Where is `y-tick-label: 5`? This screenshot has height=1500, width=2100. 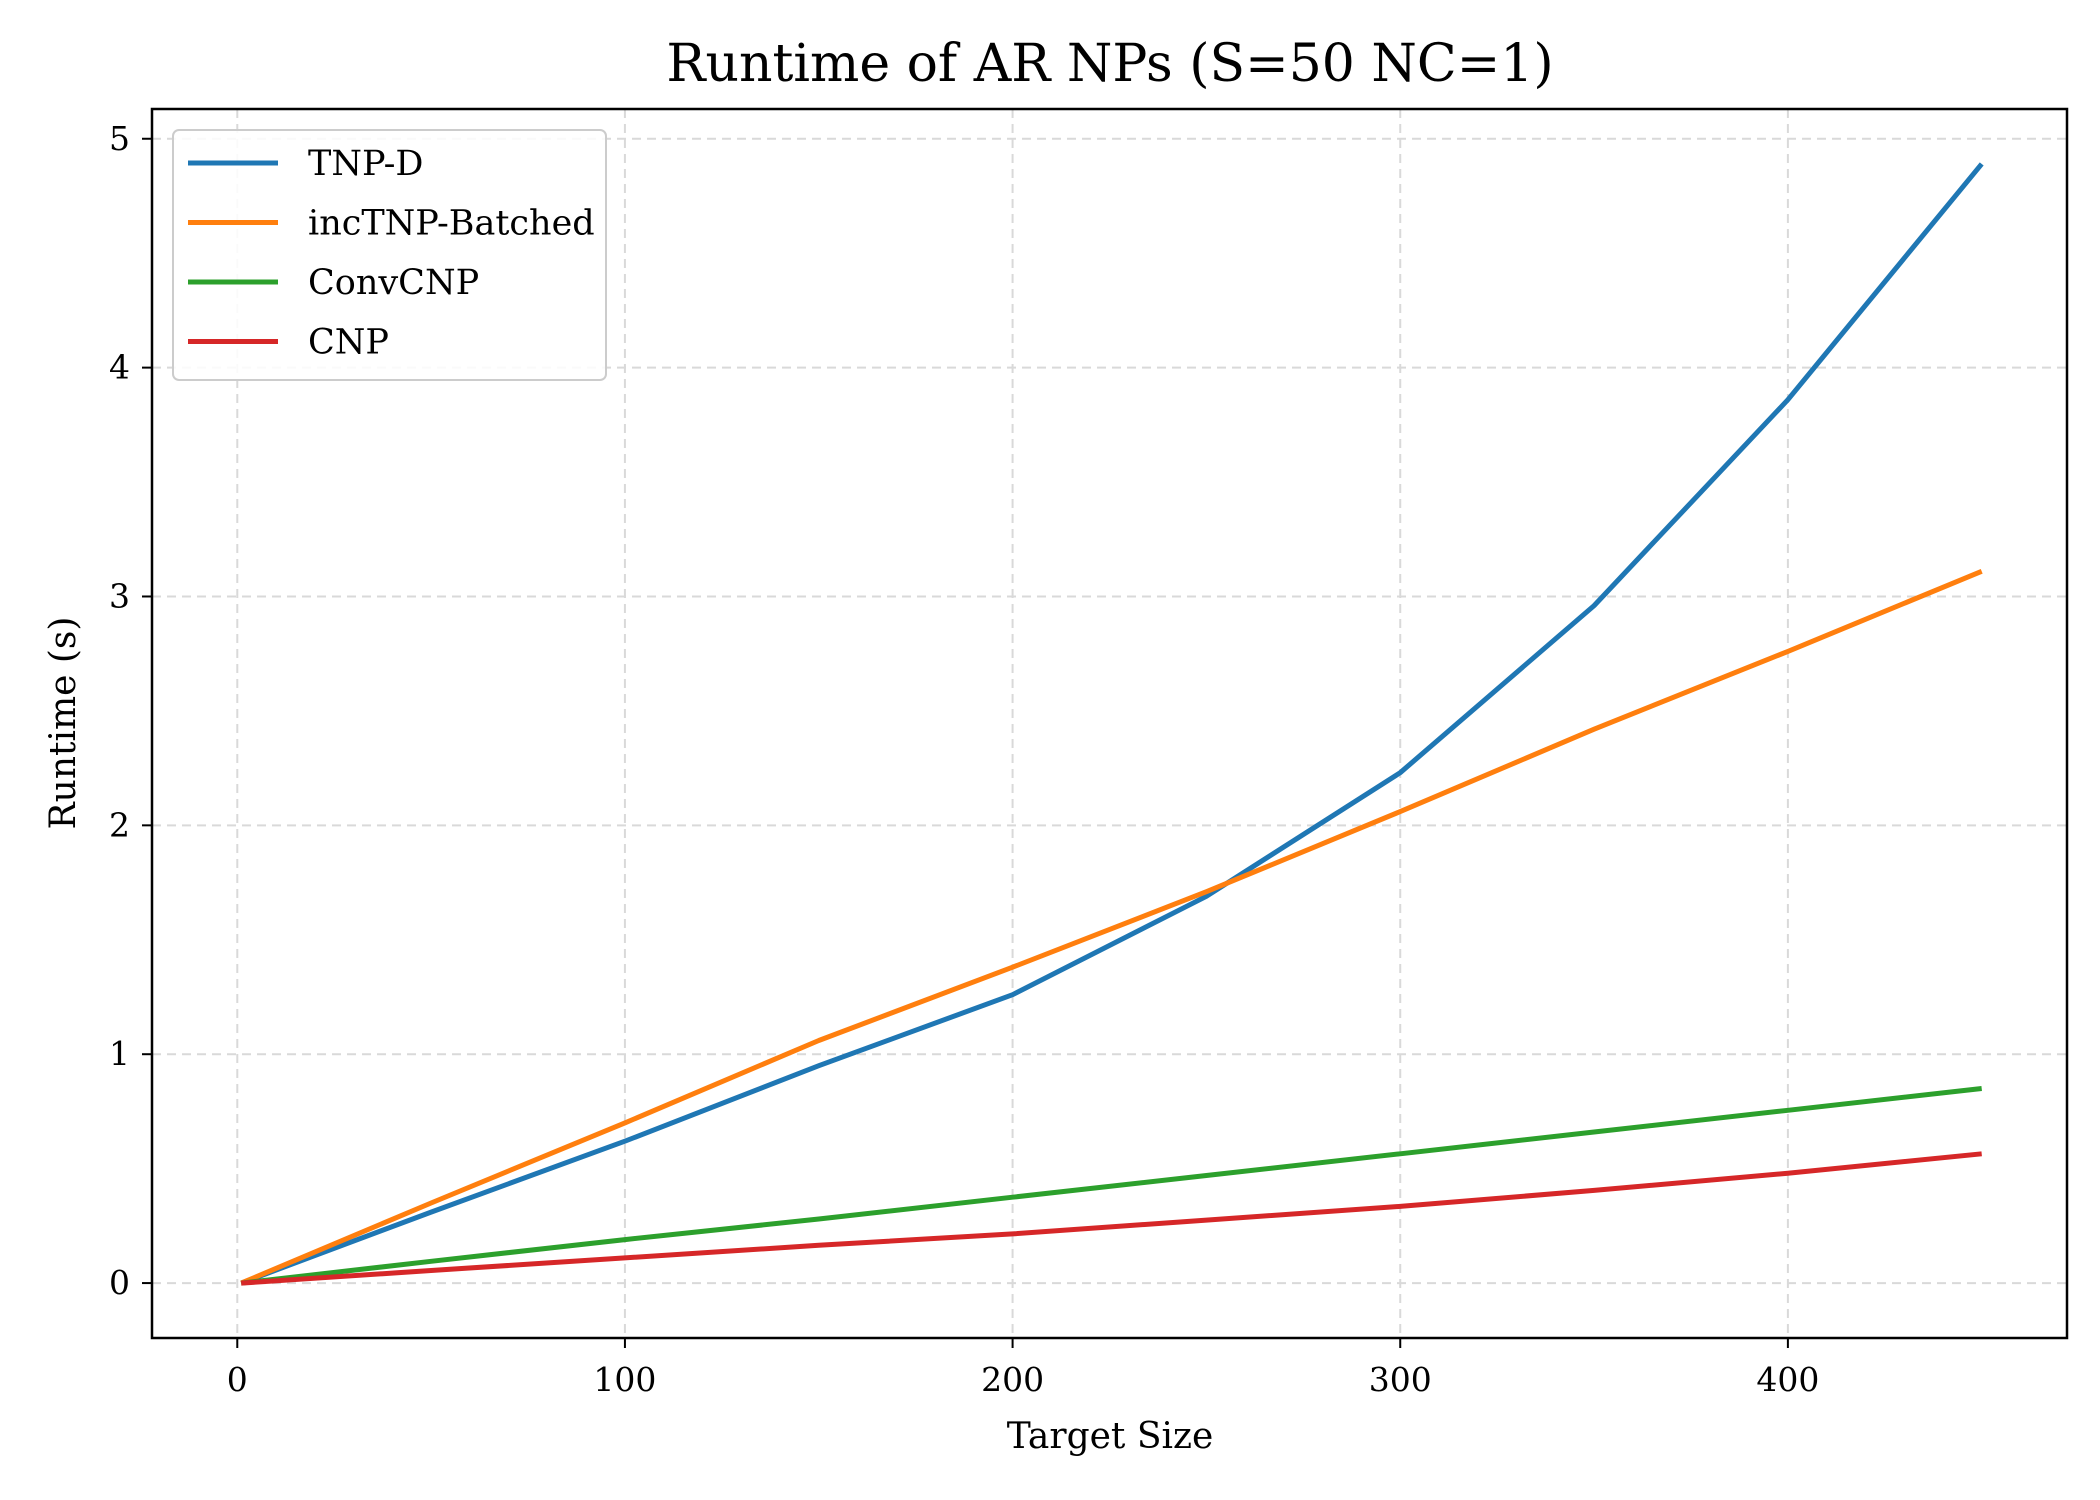 y-tick-label: 5 is located at coordinates (119, 138).